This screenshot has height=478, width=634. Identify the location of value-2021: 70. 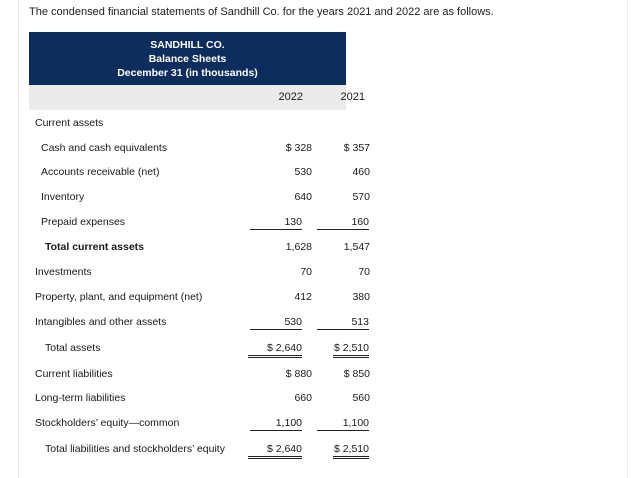
(364, 272).